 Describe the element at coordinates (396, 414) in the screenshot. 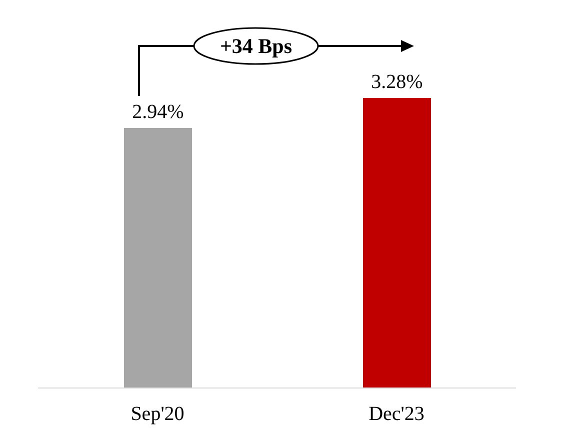

I see `x-tick-label: Dec'23` at that location.